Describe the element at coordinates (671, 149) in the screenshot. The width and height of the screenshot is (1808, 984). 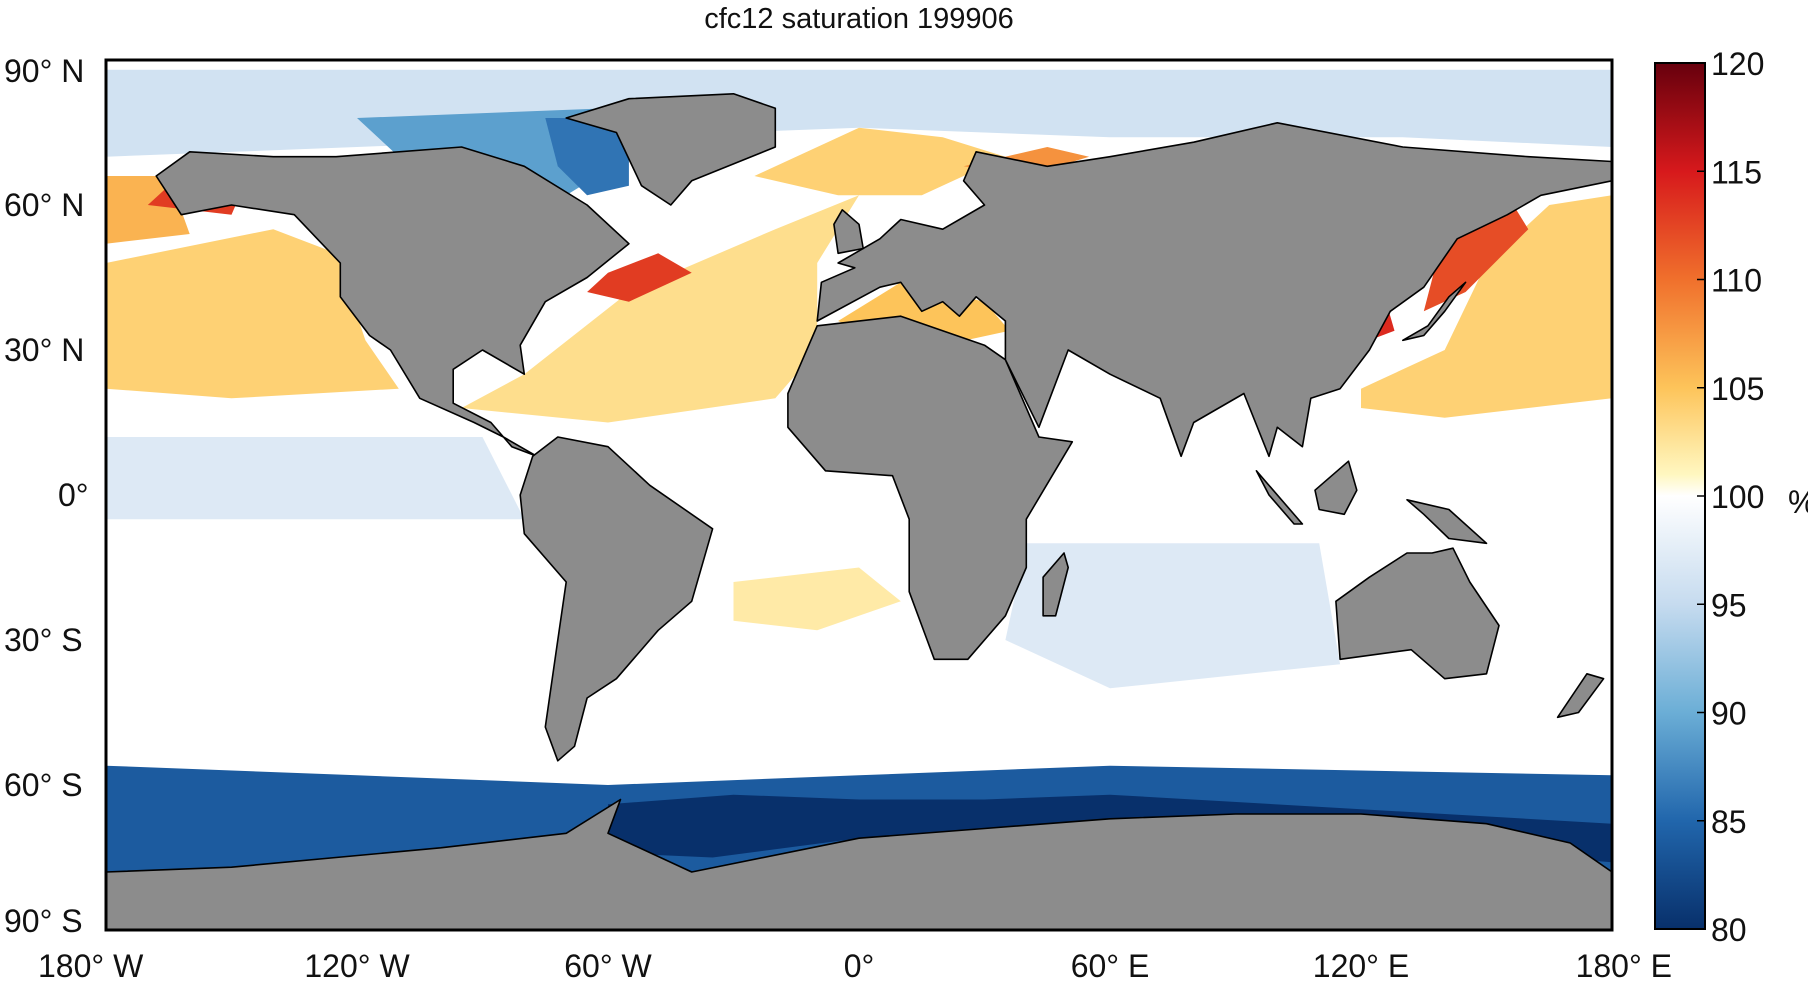
I see `land-greenland` at that location.